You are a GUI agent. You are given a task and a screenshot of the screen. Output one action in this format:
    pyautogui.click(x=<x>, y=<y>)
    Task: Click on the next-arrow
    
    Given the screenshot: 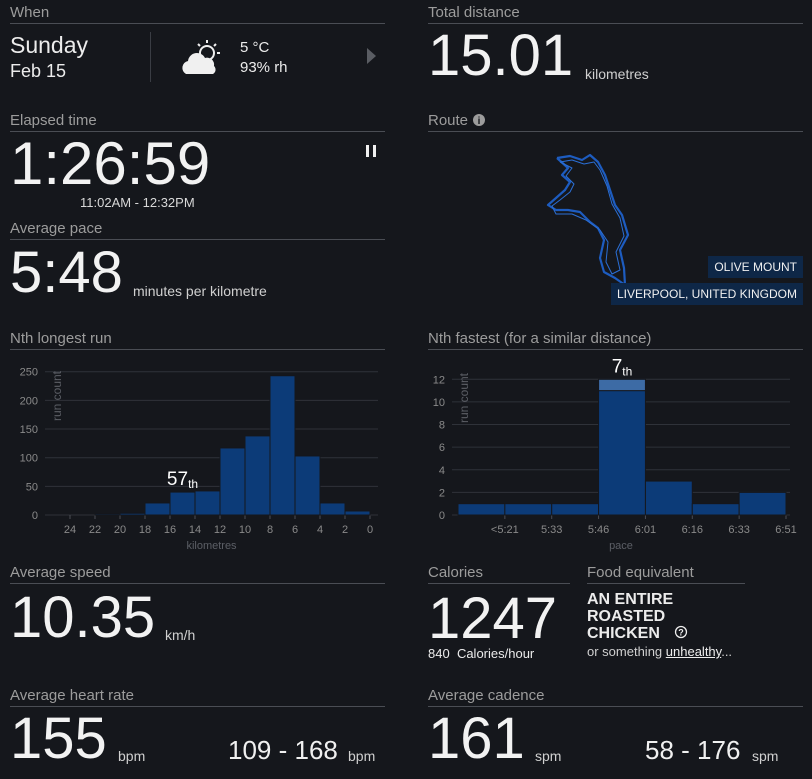 What is the action you would take?
    pyautogui.click(x=371, y=56)
    